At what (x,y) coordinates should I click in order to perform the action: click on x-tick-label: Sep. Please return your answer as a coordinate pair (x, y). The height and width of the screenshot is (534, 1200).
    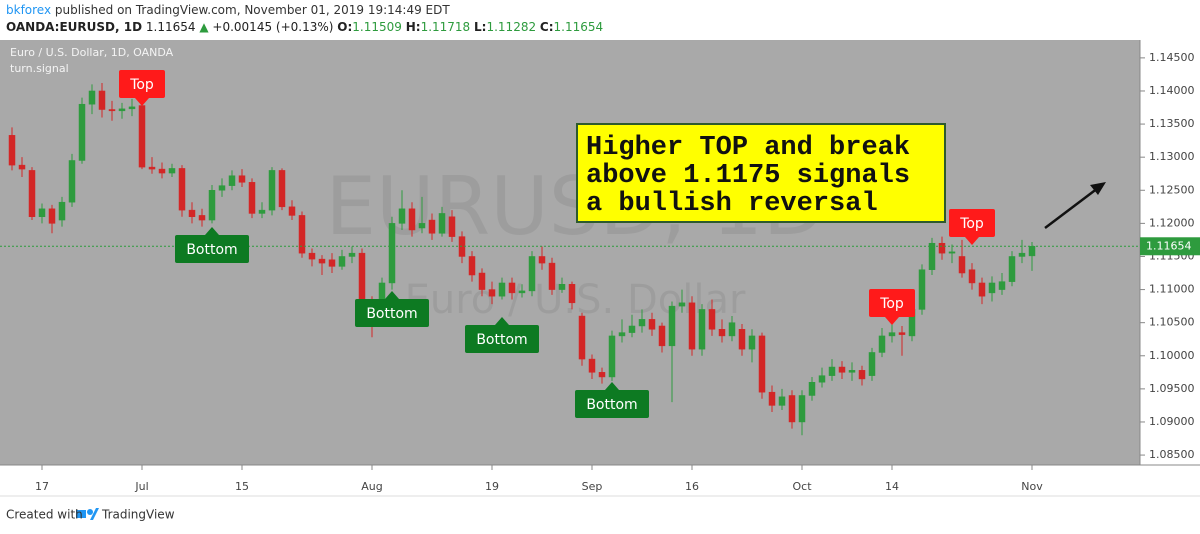
    Looking at the image, I should click on (592, 486).